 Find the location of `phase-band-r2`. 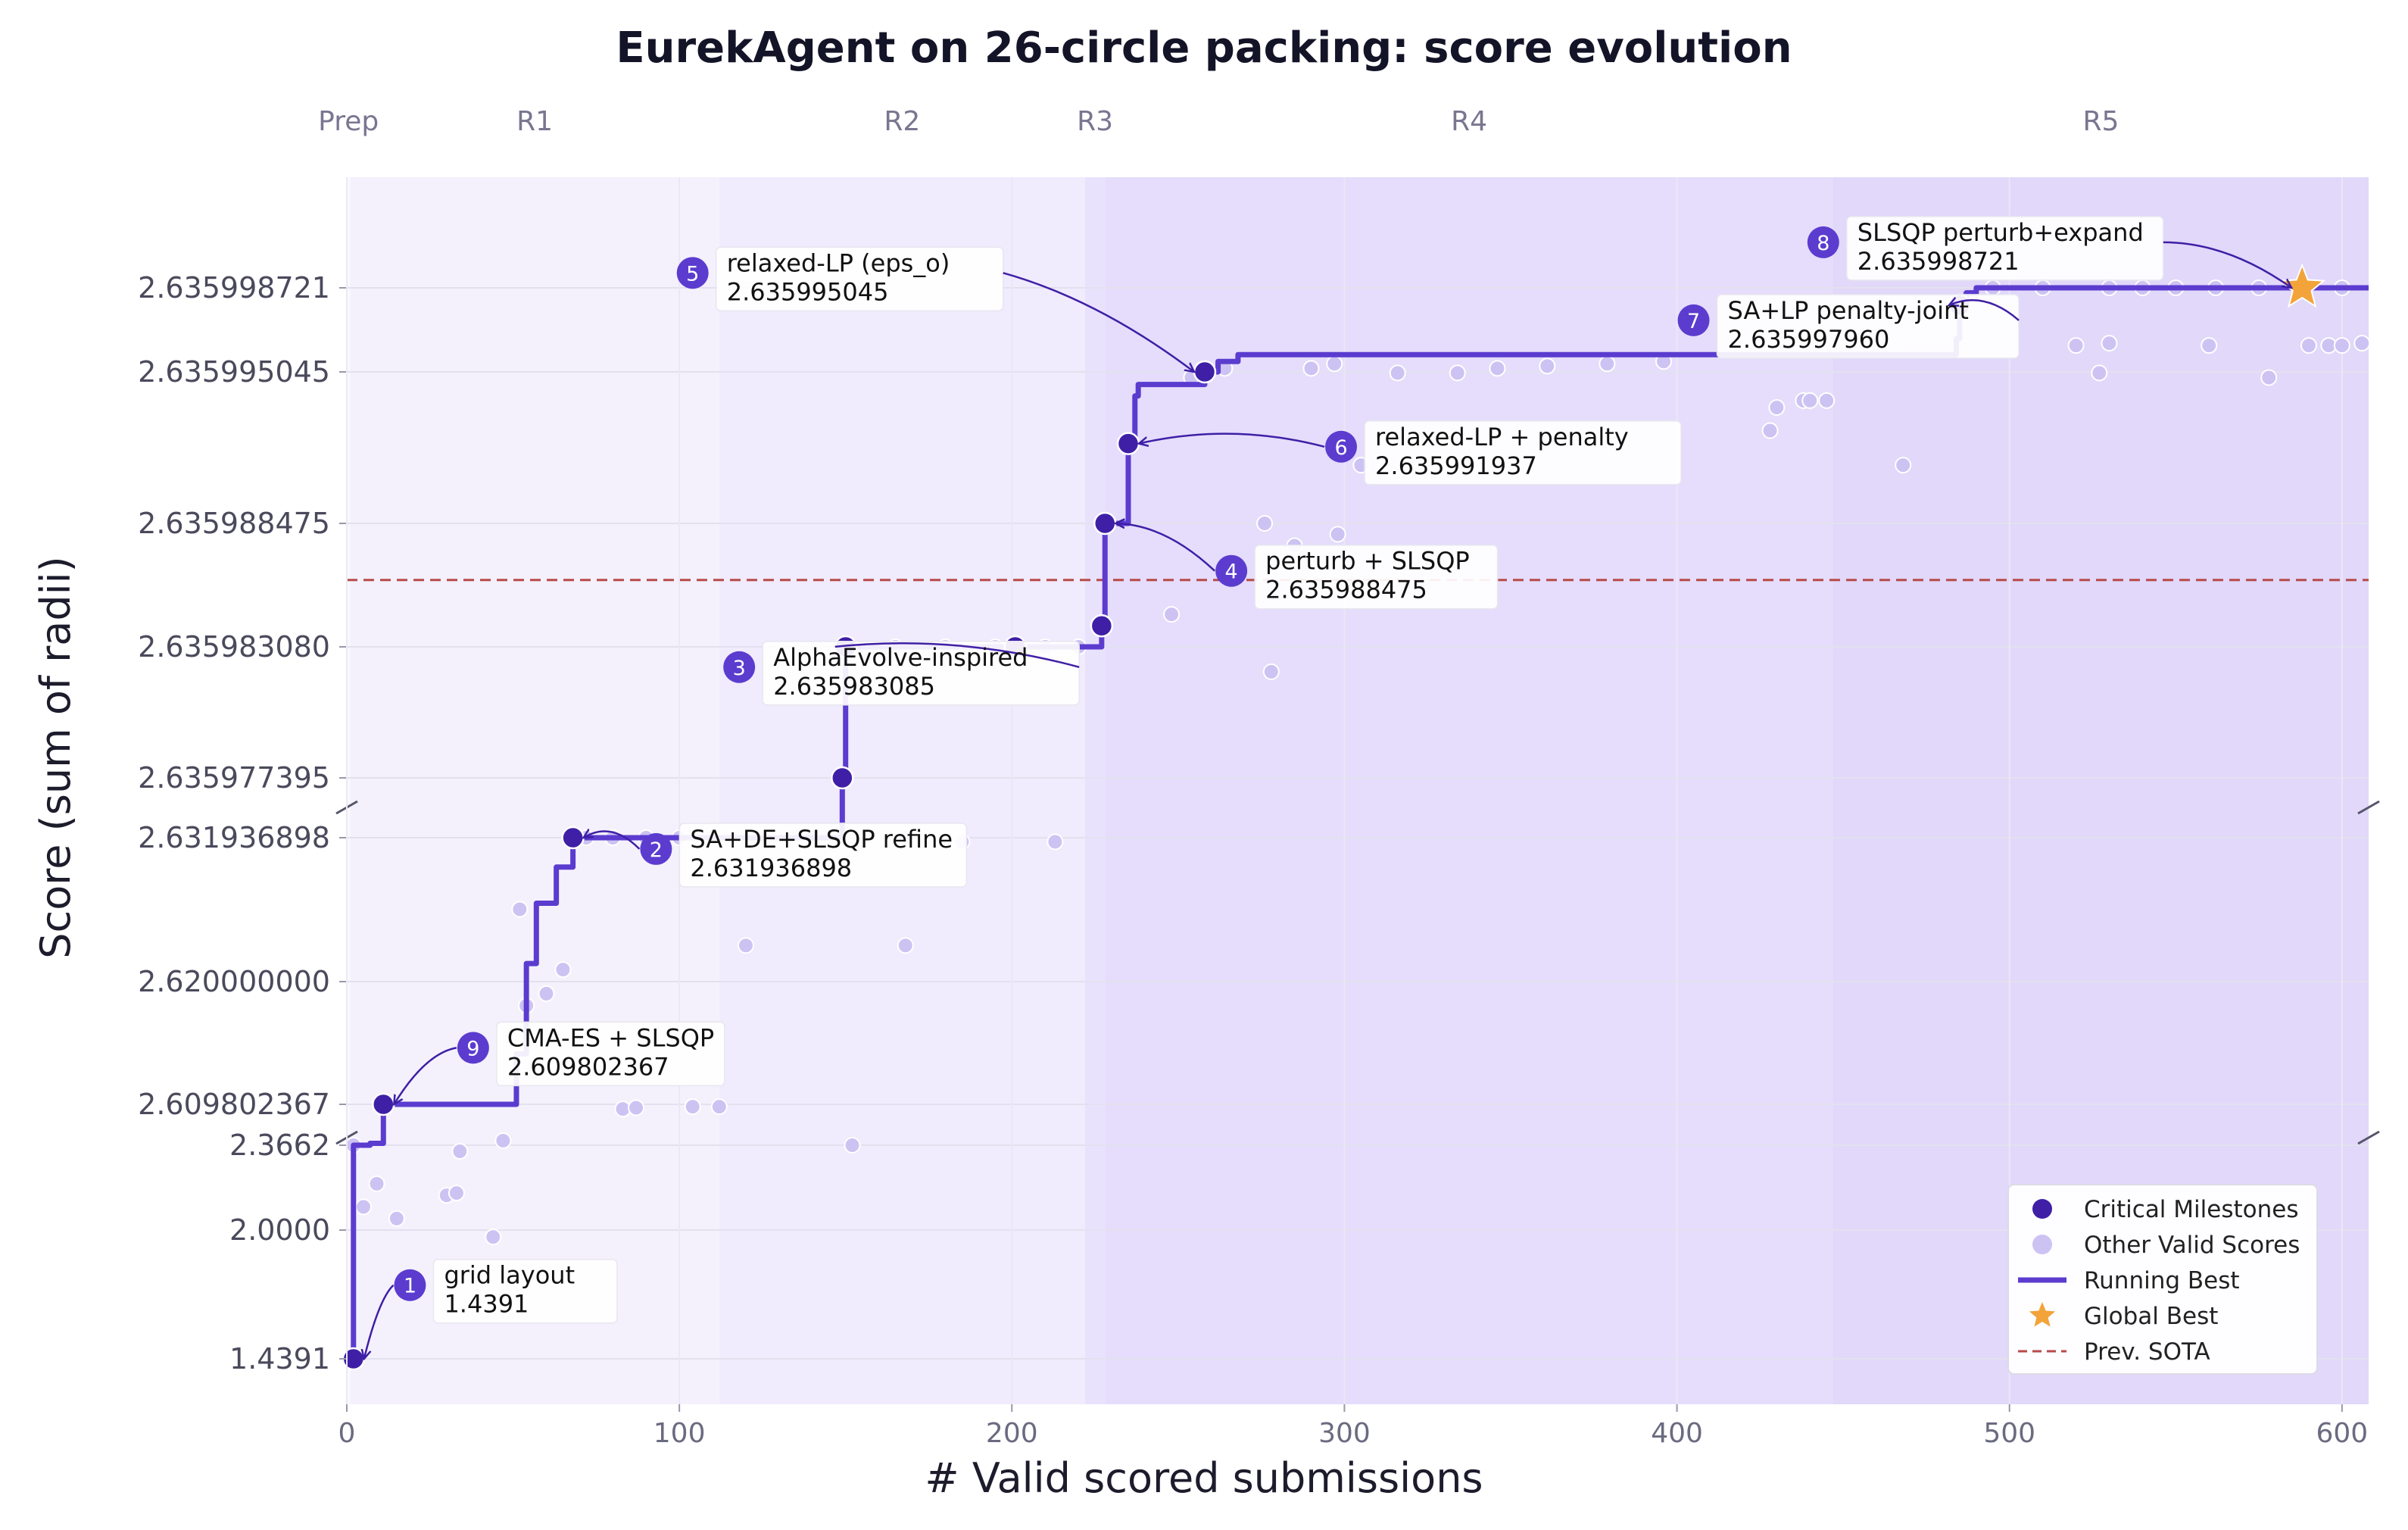

phase-band-r2 is located at coordinates (902, 791).